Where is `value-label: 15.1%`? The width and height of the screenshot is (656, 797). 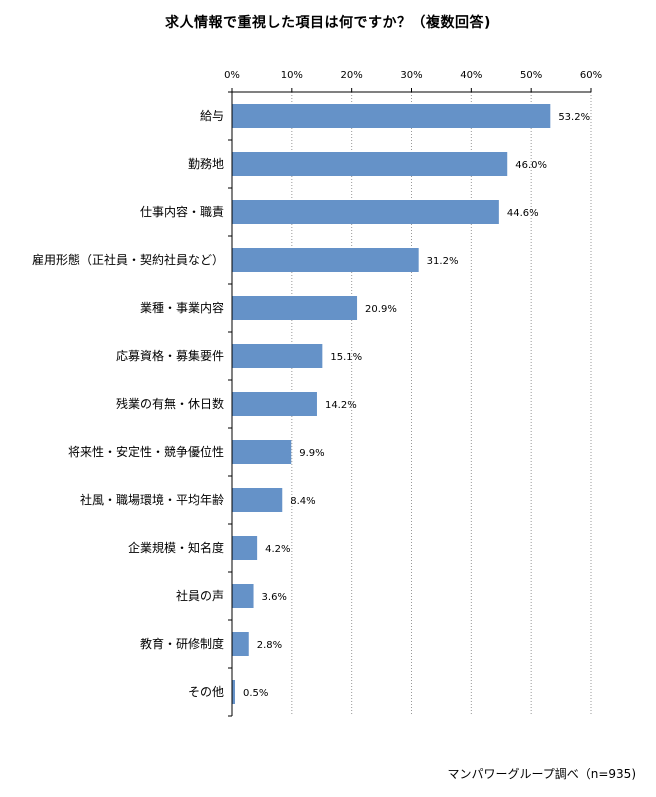 value-label: 15.1% is located at coordinates (346, 357).